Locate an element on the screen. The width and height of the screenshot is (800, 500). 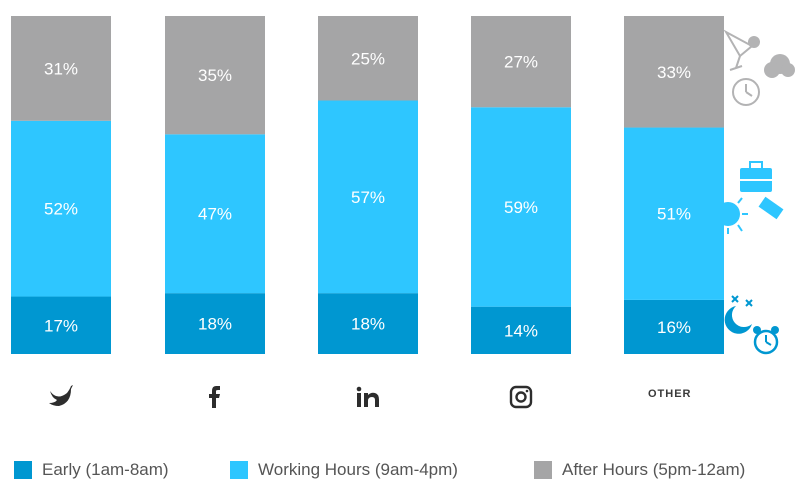
briefcase-sun-icon is located at coordinates (750, 197).